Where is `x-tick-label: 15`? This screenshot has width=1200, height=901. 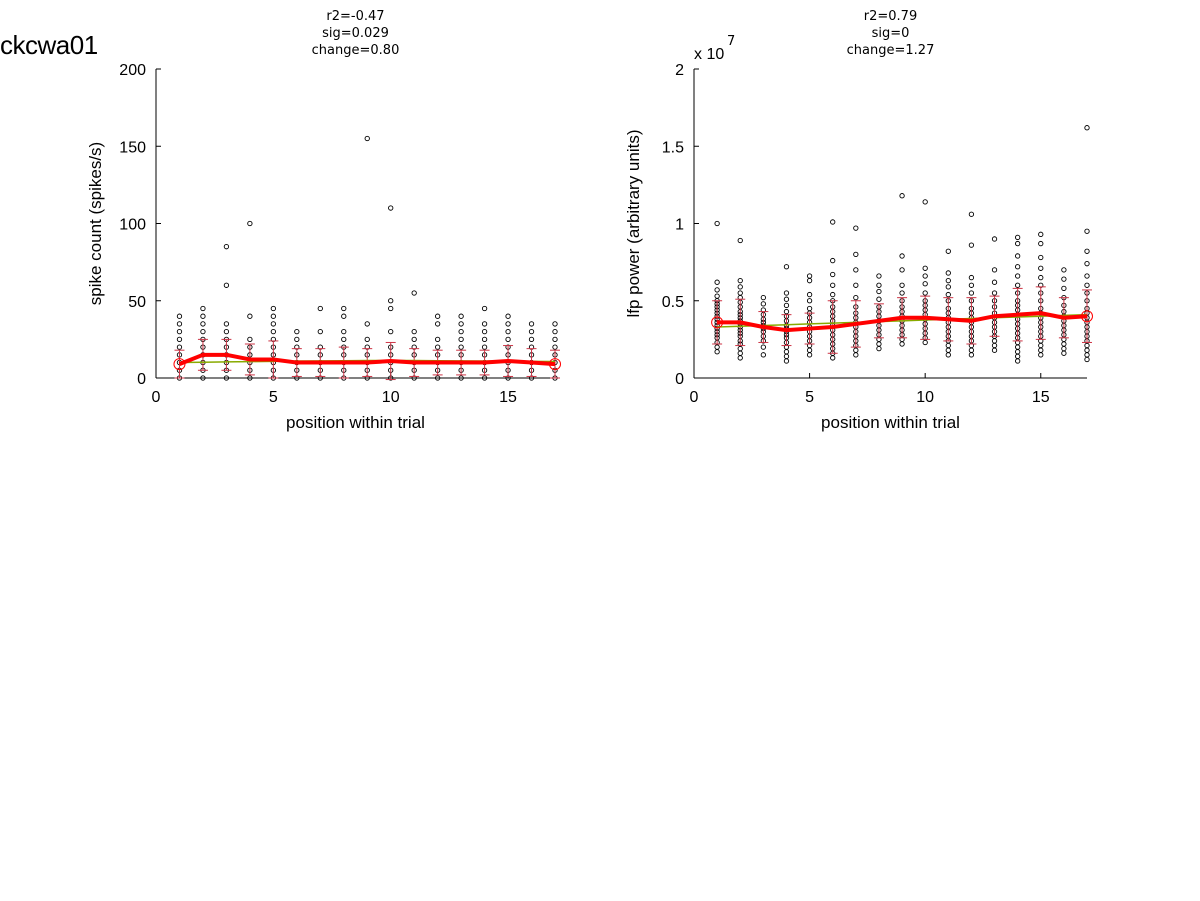 x-tick-label: 15 is located at coordinates (1041, 397).